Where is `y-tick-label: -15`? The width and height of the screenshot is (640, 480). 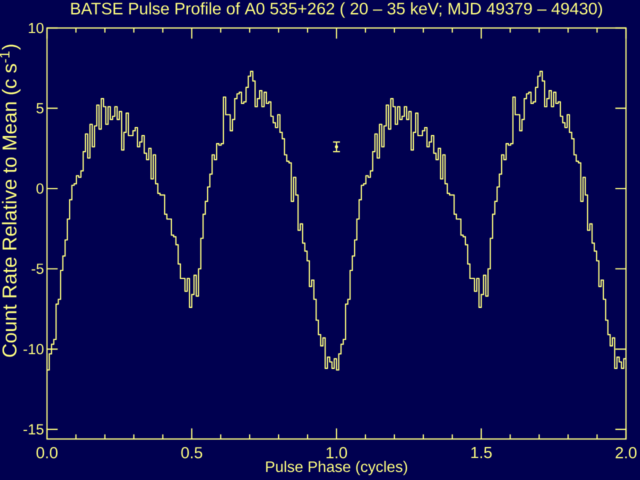
y-tick-label: -15 is located at coordinates (34, 429).